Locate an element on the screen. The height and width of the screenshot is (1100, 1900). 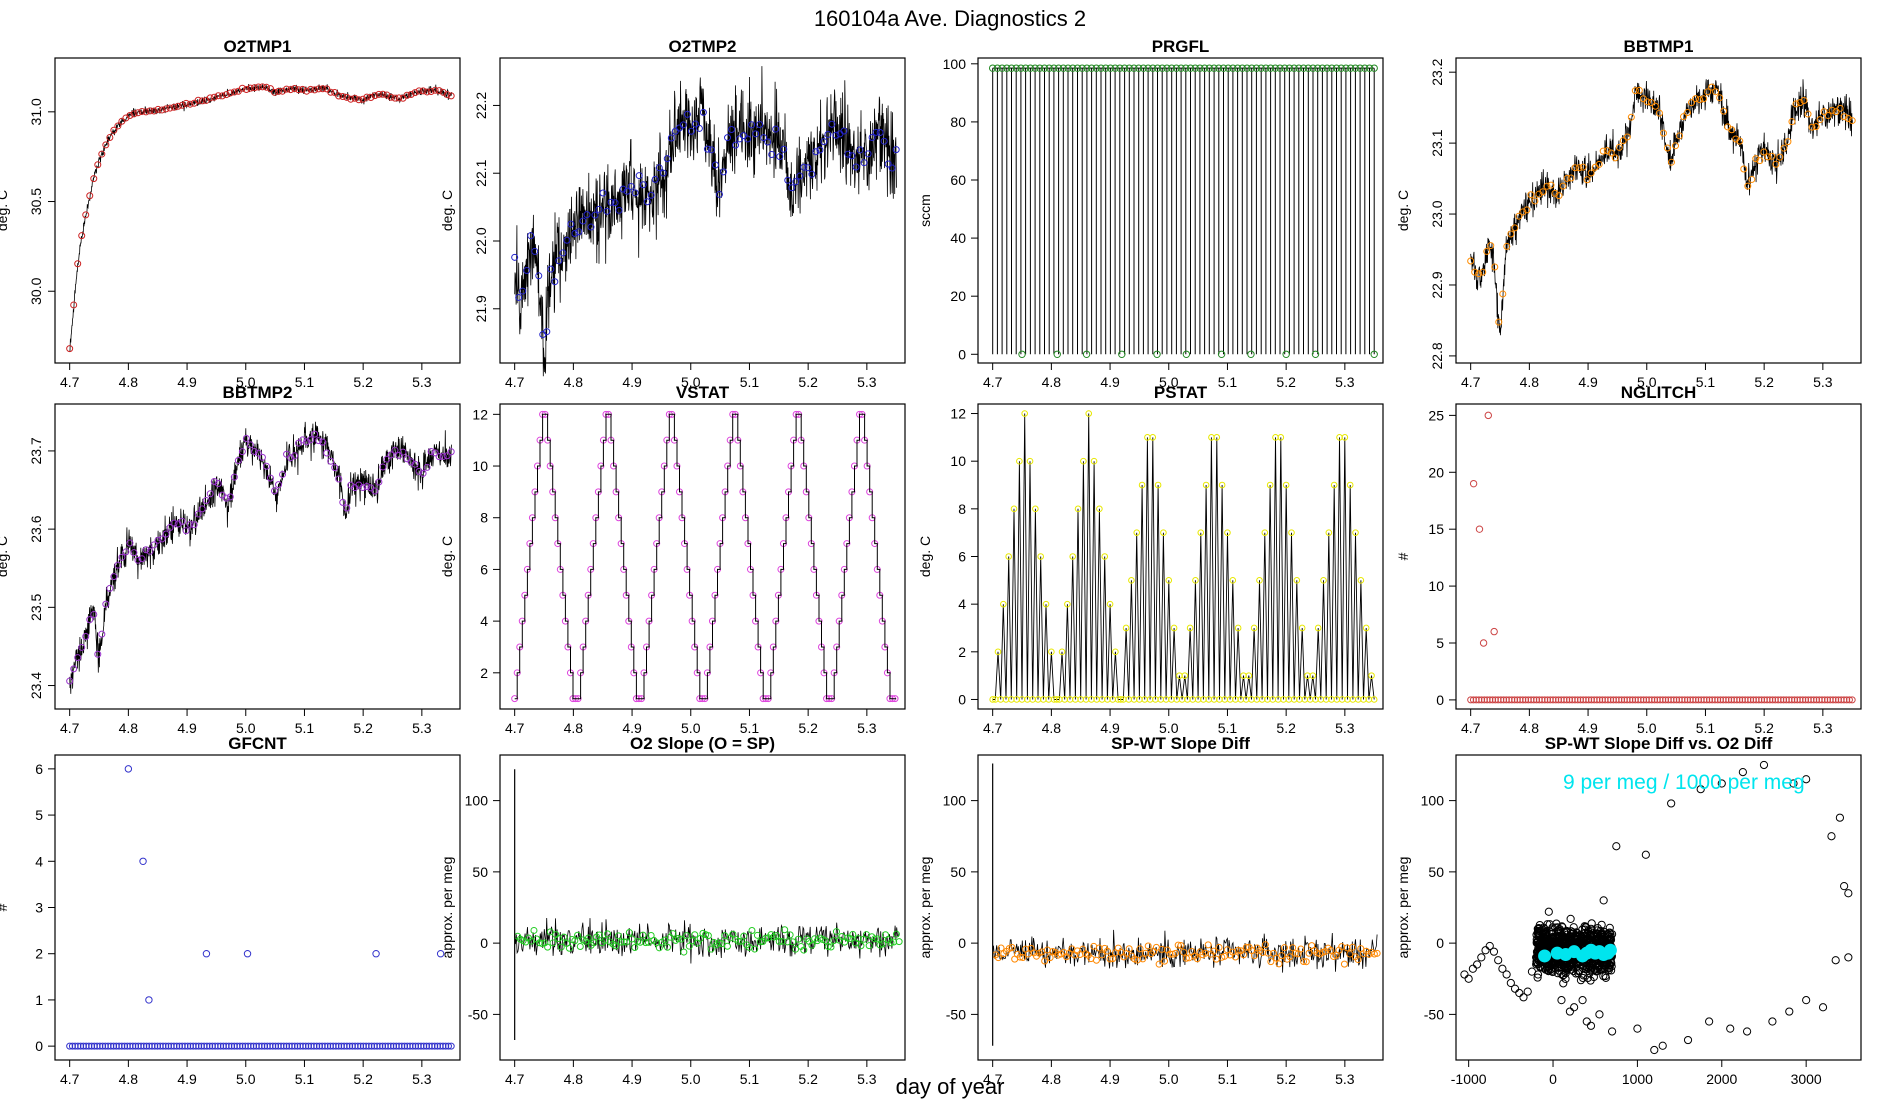
series-prgfl is located at coordinates (1183, 211).